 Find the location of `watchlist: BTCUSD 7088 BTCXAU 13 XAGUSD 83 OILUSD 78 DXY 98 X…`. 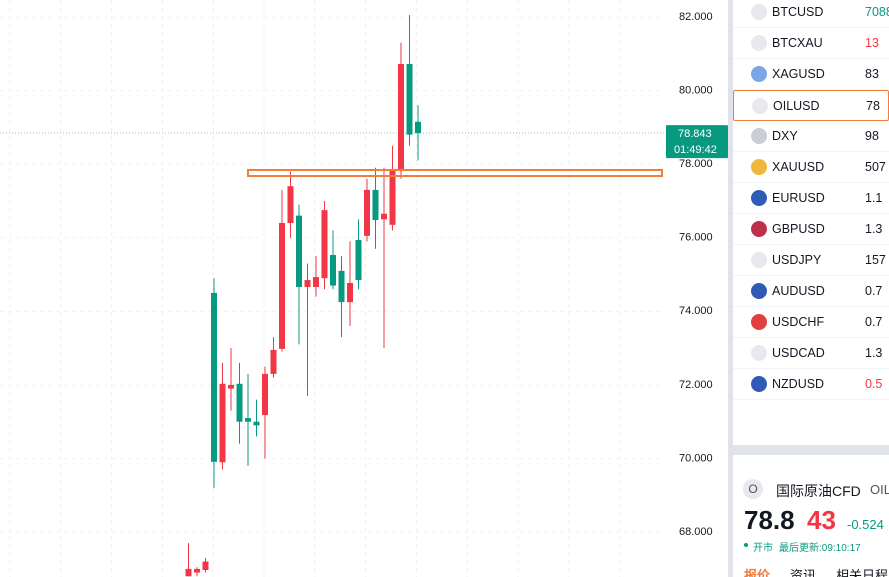

watchlist: BTCUSD 7088 BTCXAU 13 XAGUSD 83 OILUSD 78 DXY 98 X… is located at coordinates (811, 215).